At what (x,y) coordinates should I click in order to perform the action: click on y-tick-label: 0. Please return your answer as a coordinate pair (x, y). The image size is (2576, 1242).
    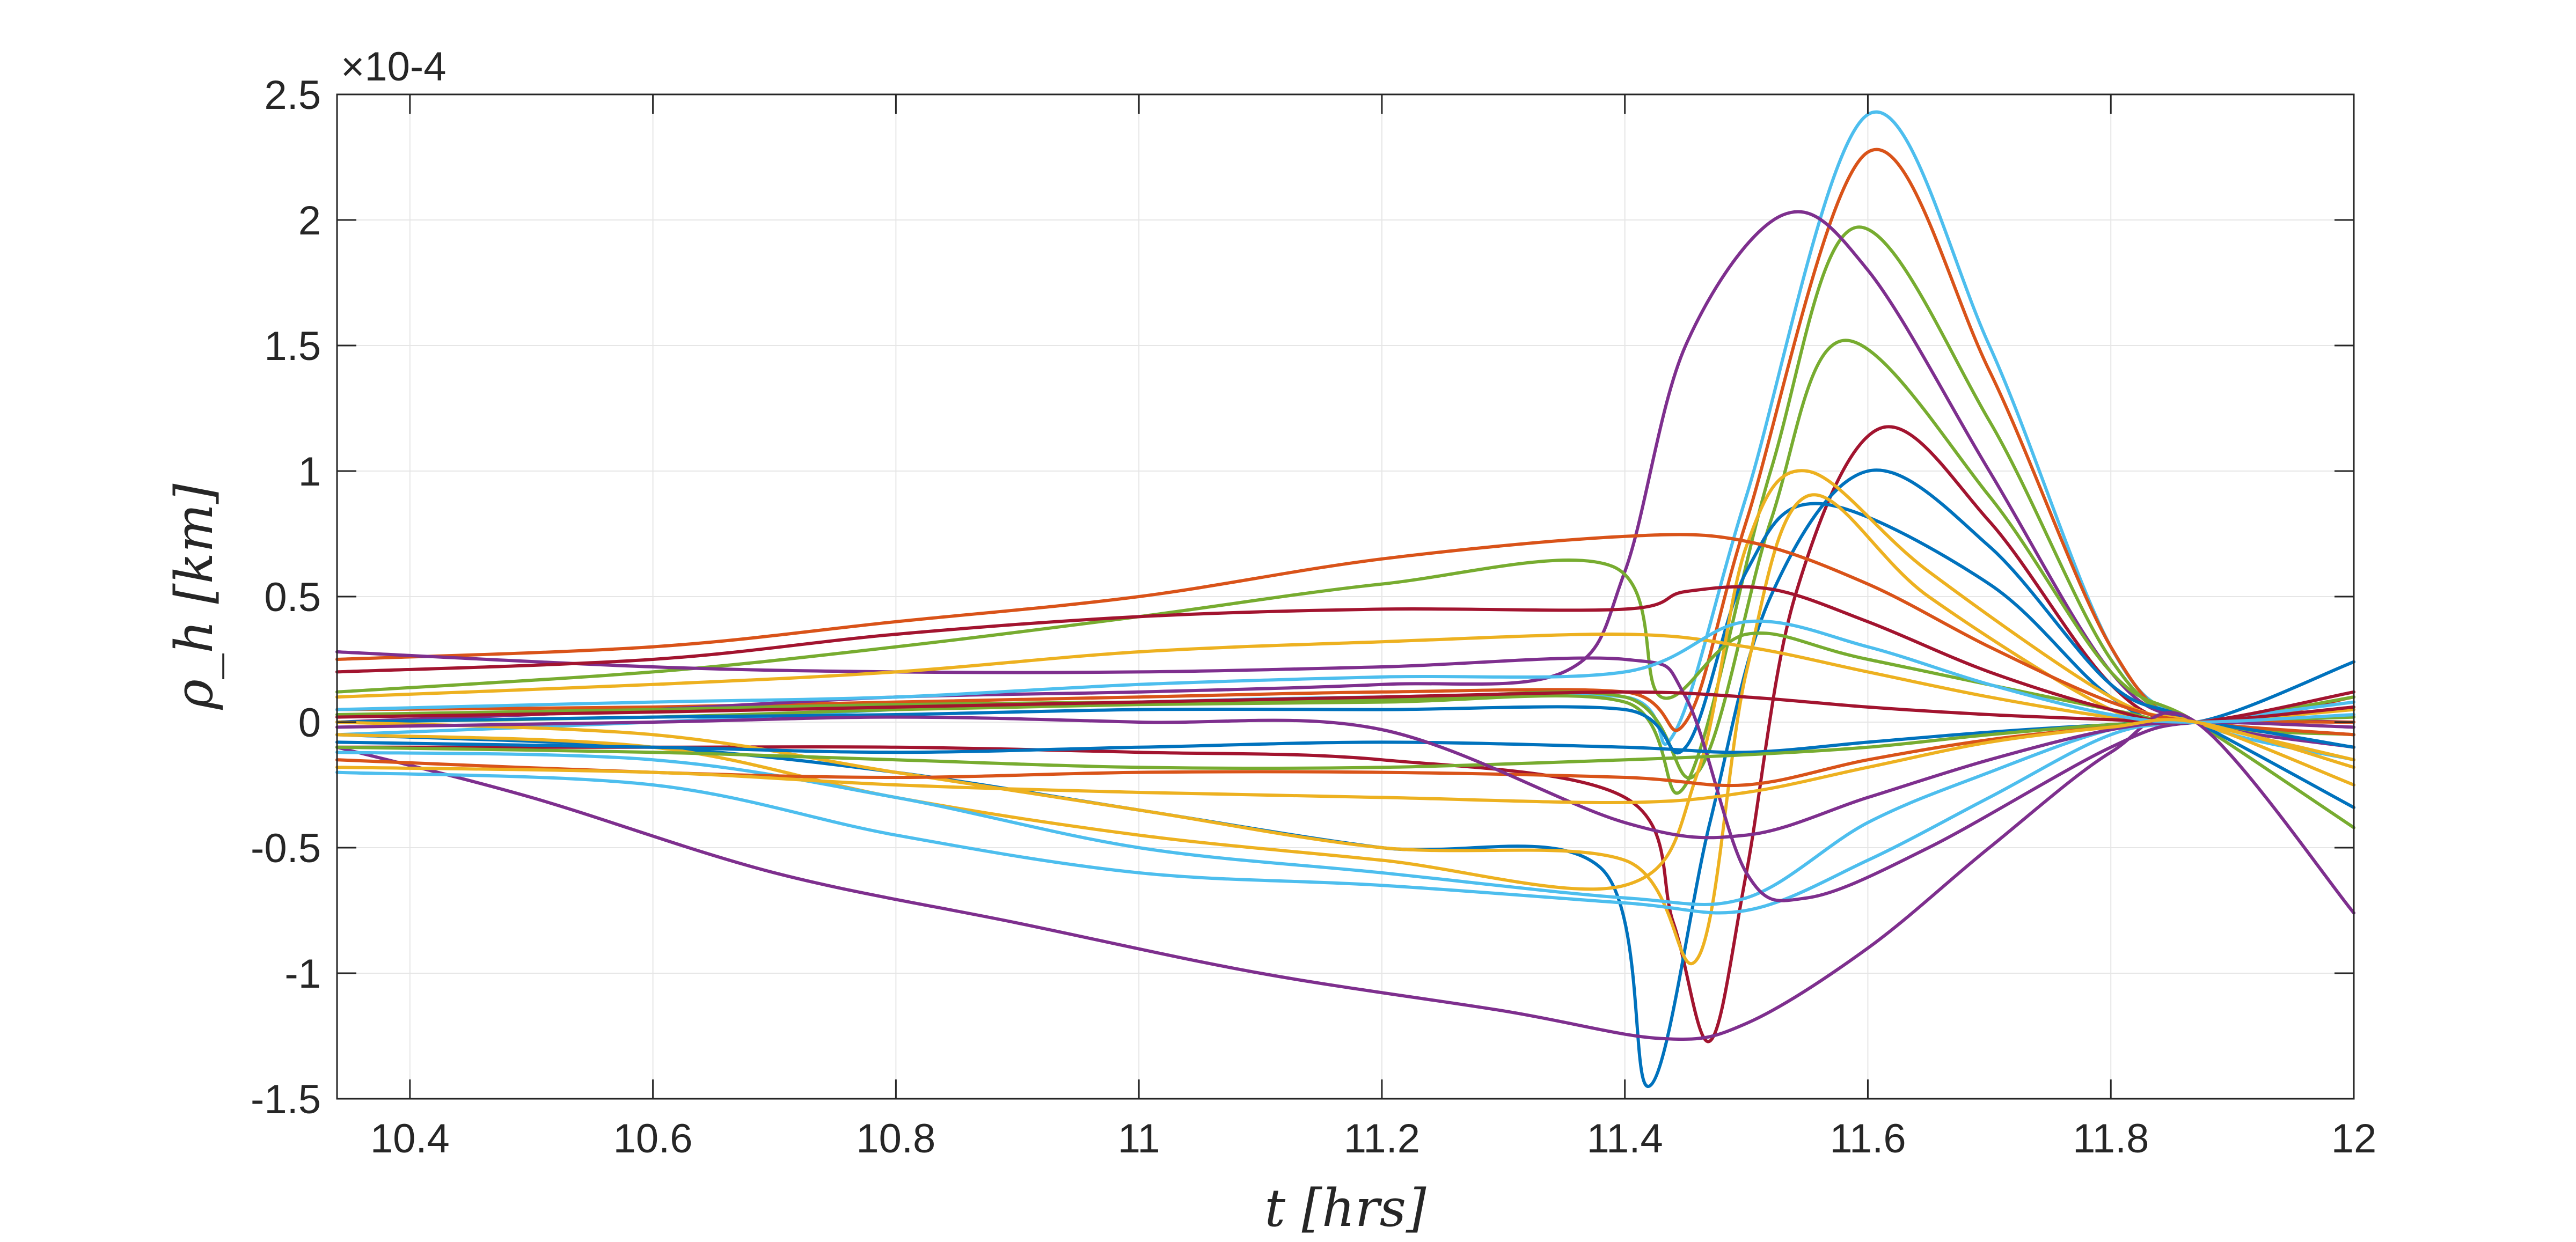
    Looking at the image, I should click on (309, 723).